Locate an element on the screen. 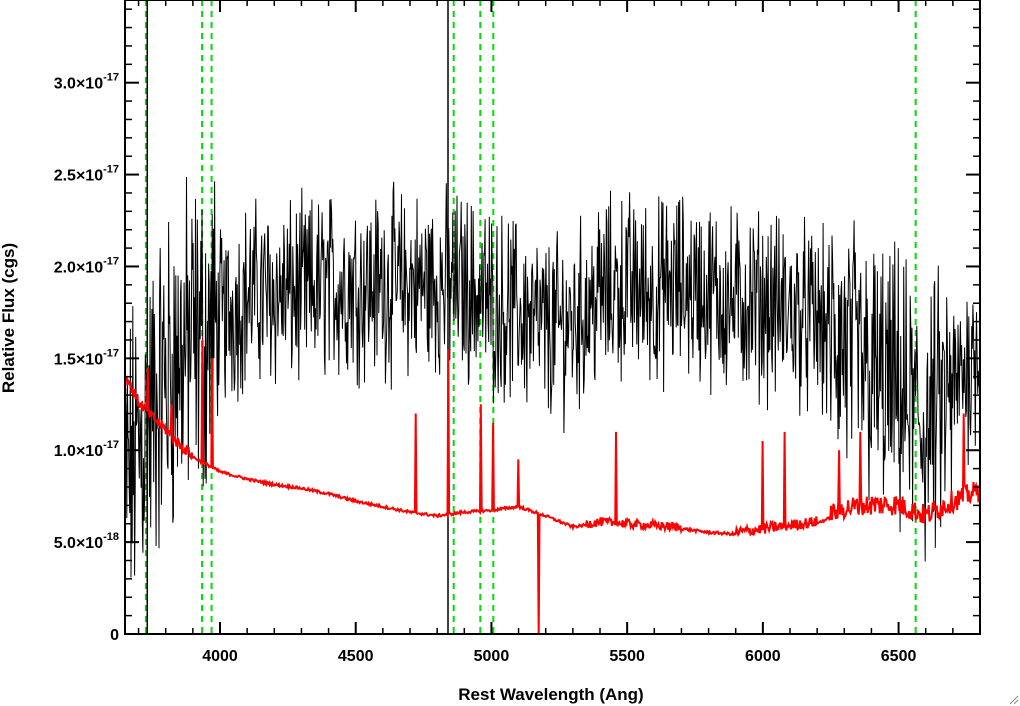  x-tick-label: 5000 is located at coordinates (492, 656).